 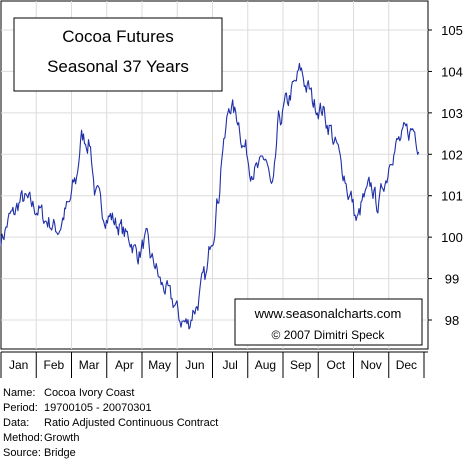 I want to click on month-label: Mar, so click(x=89, y=365).